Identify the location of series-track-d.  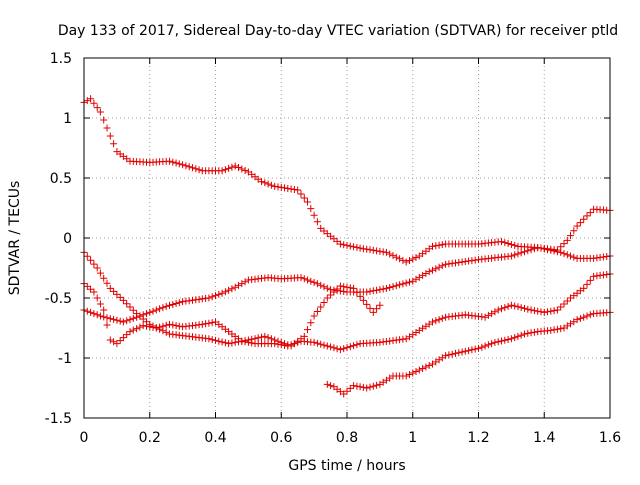
(232, 299).